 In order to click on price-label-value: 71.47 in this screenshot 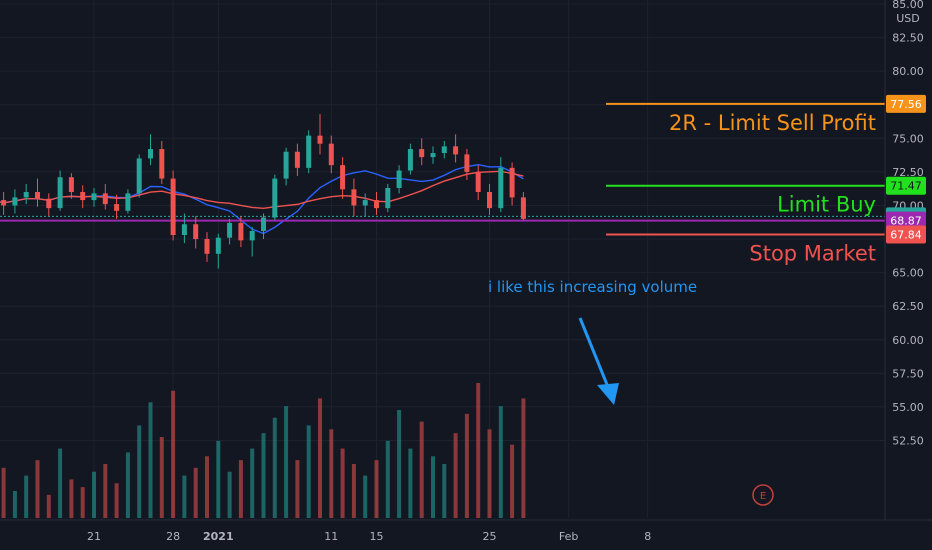, I will do `click(906, 186)`.